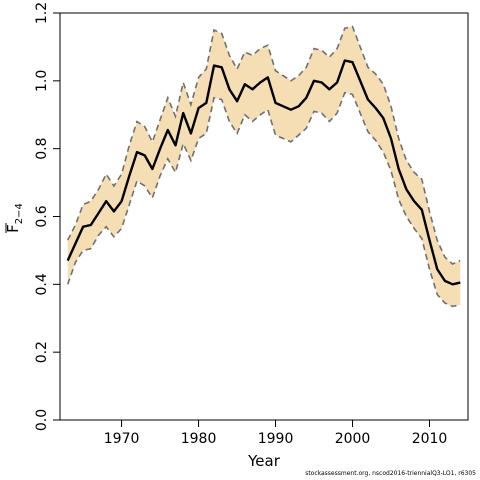 This screenshot has width=480, height=480. Describe the element at coordinates (430, 439) in the screenshot. I see `x-tick-label: 2010` at that location.